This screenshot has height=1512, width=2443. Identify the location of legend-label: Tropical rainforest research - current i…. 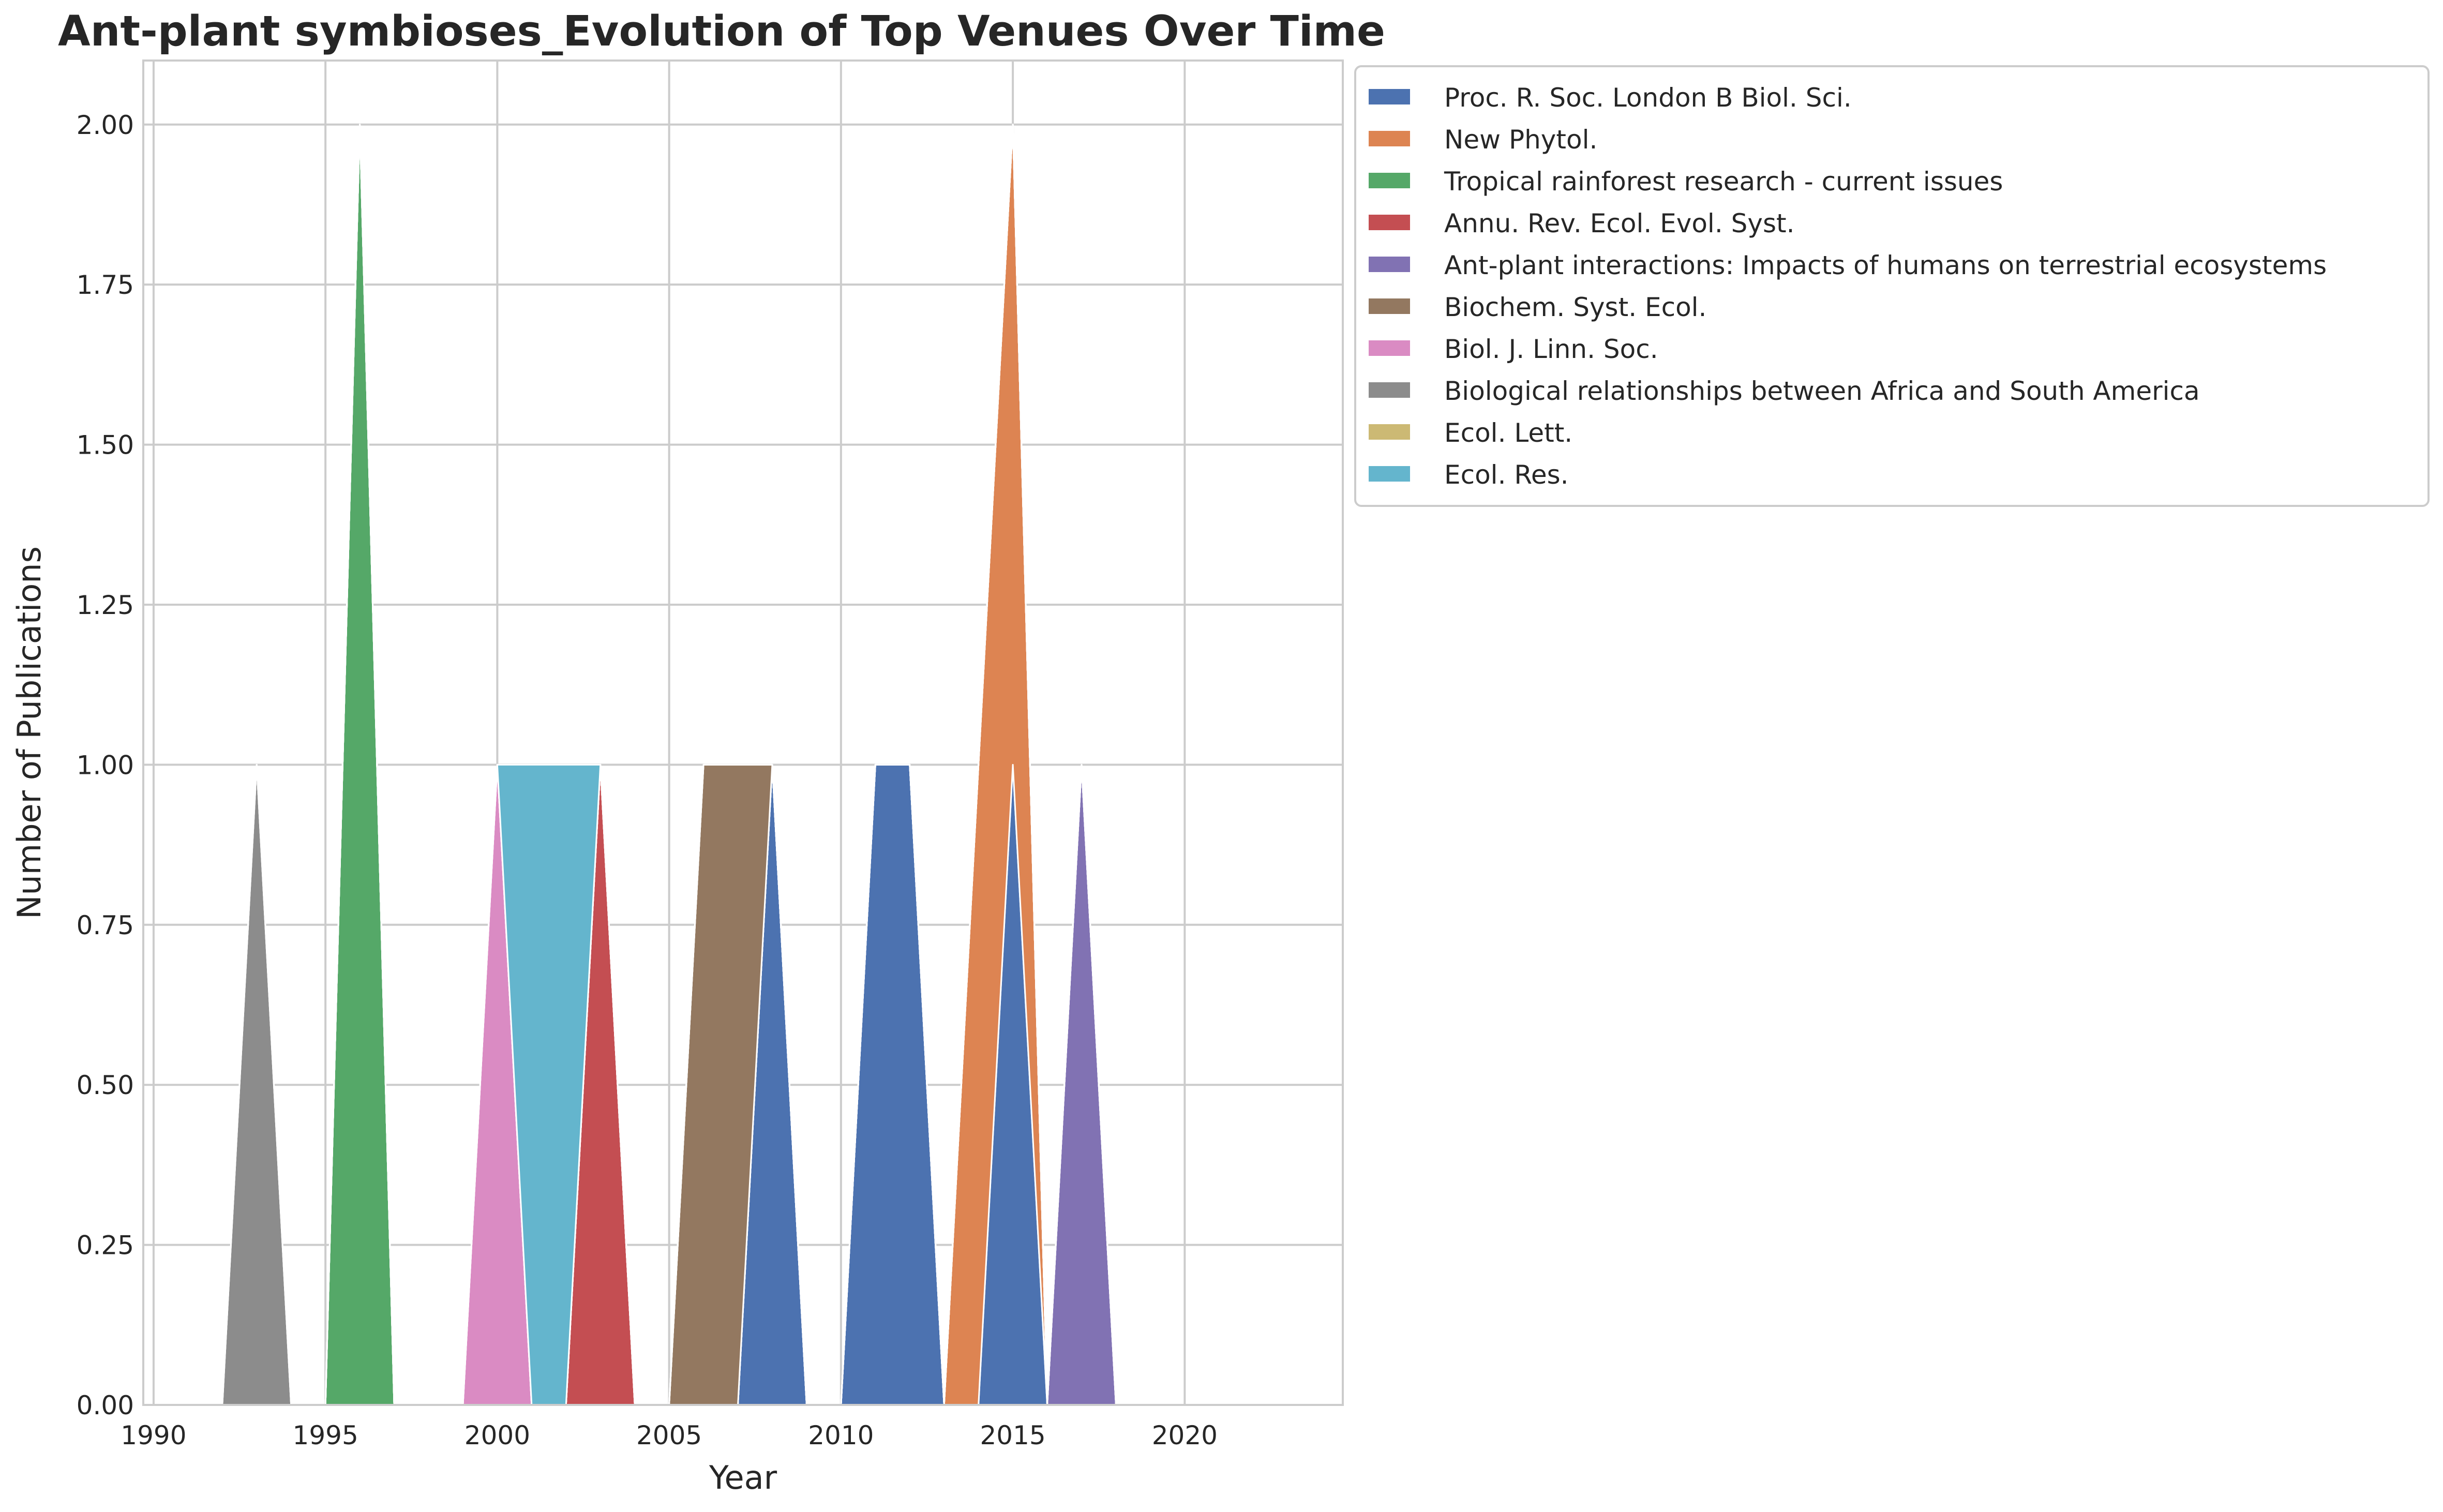
(1723, 182).